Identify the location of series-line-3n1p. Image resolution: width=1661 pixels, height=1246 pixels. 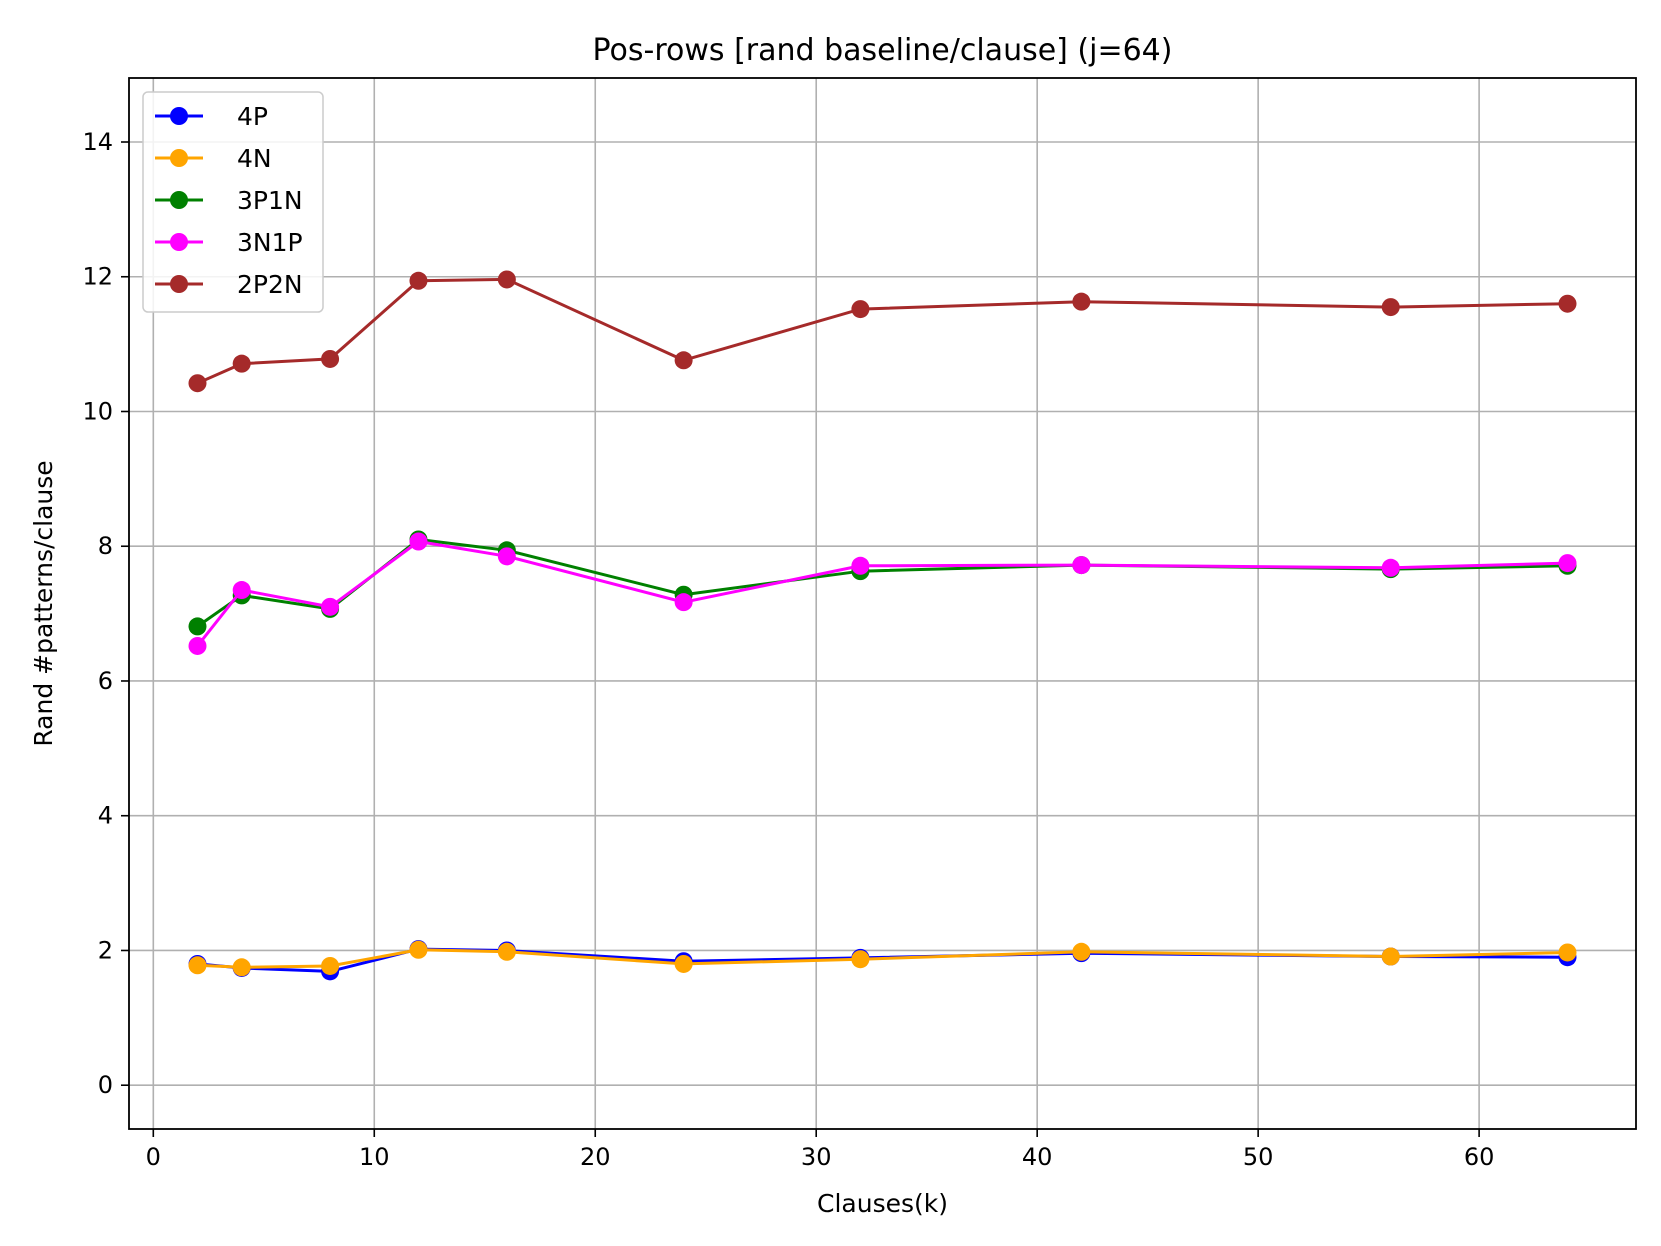
(882, 593).